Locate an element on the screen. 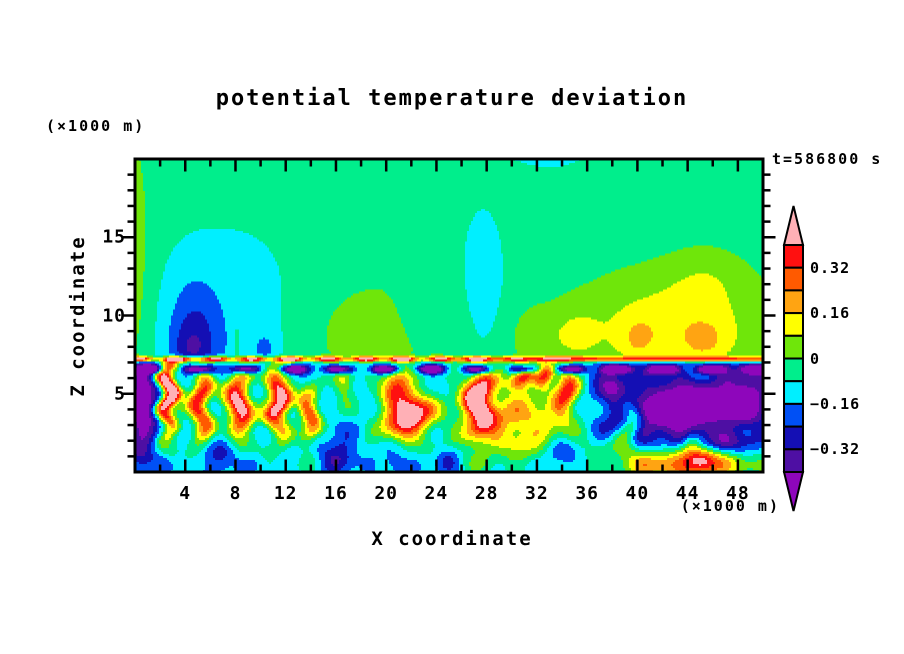  x-tick-label: 24 is located at coordinates (436, 493).